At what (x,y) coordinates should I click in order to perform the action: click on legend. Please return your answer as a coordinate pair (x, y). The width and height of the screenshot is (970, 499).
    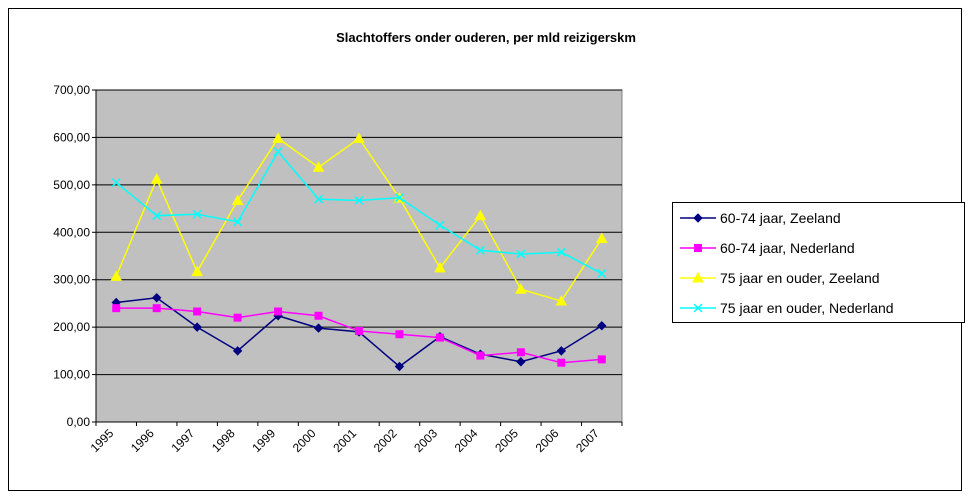
    Looking at the image, I should click on (818, 262).